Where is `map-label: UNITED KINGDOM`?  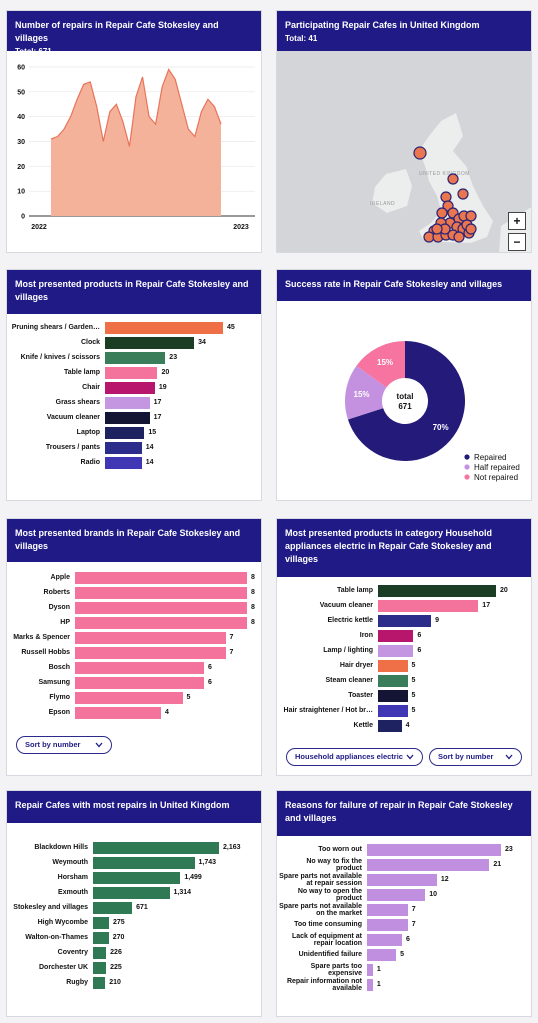
map-label: UNITED KINGDOM is located at coordinates (444, 174).